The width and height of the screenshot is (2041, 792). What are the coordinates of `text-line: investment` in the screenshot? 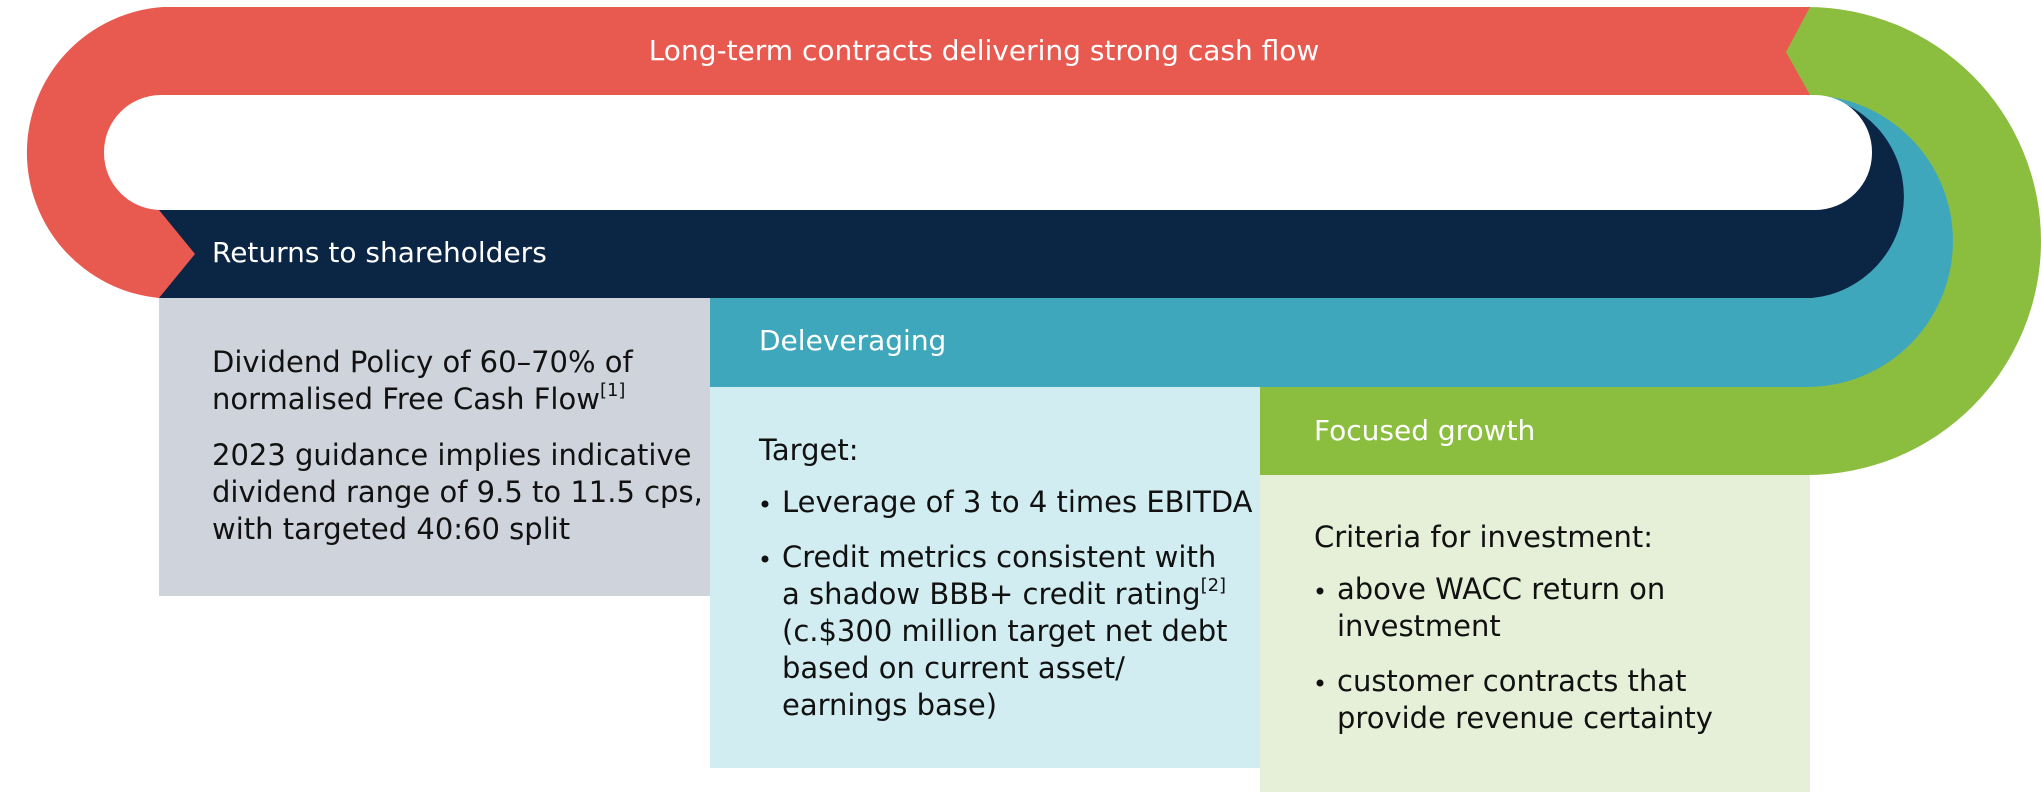 It's located at (1419, 626).